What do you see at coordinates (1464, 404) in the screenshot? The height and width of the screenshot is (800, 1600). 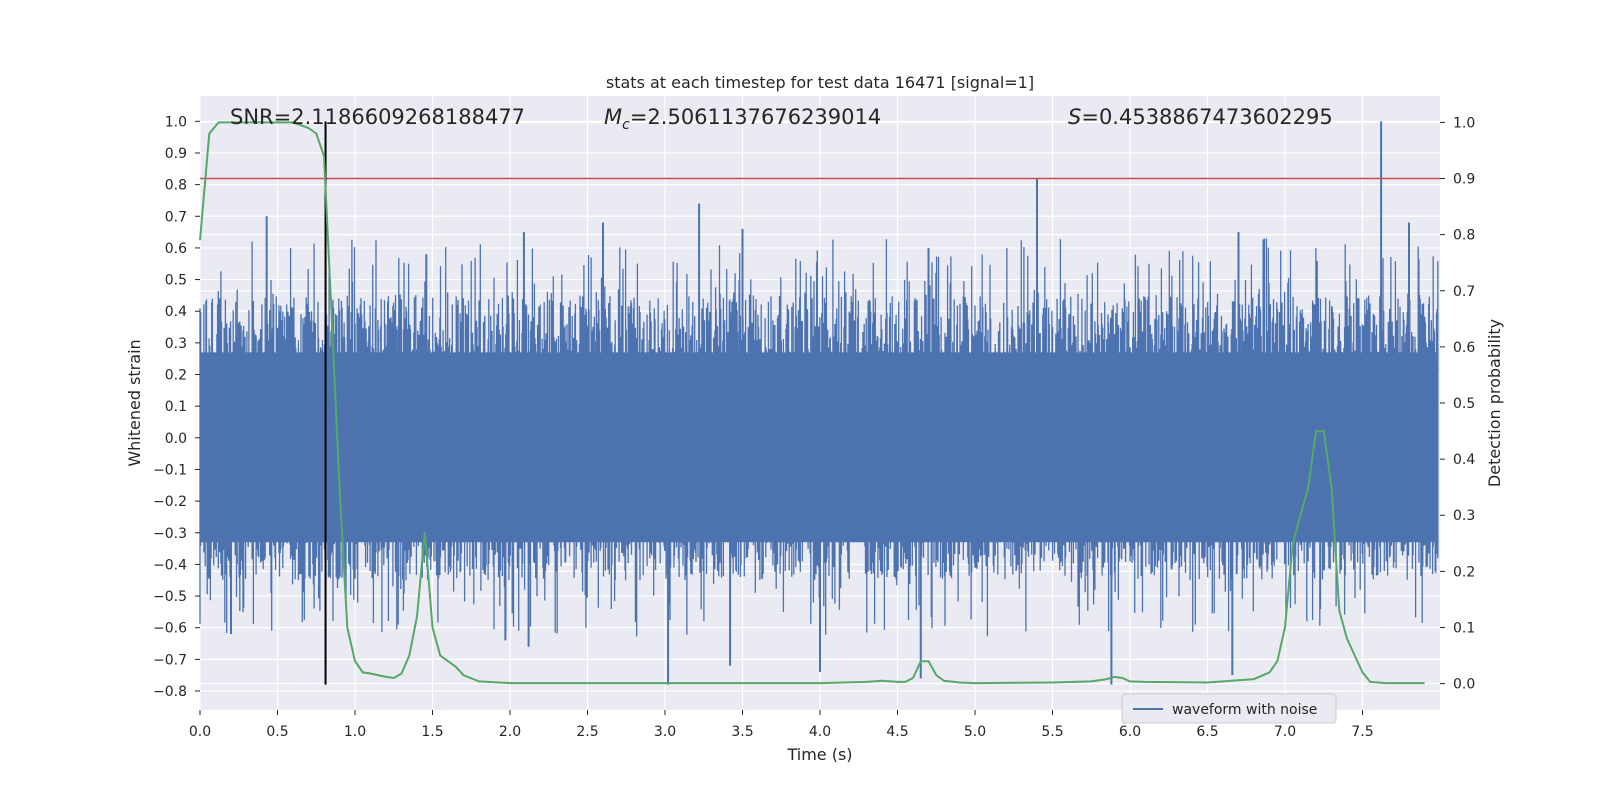 I see `y2-tick-label: 0.5` at bounding box center [1464, 404].